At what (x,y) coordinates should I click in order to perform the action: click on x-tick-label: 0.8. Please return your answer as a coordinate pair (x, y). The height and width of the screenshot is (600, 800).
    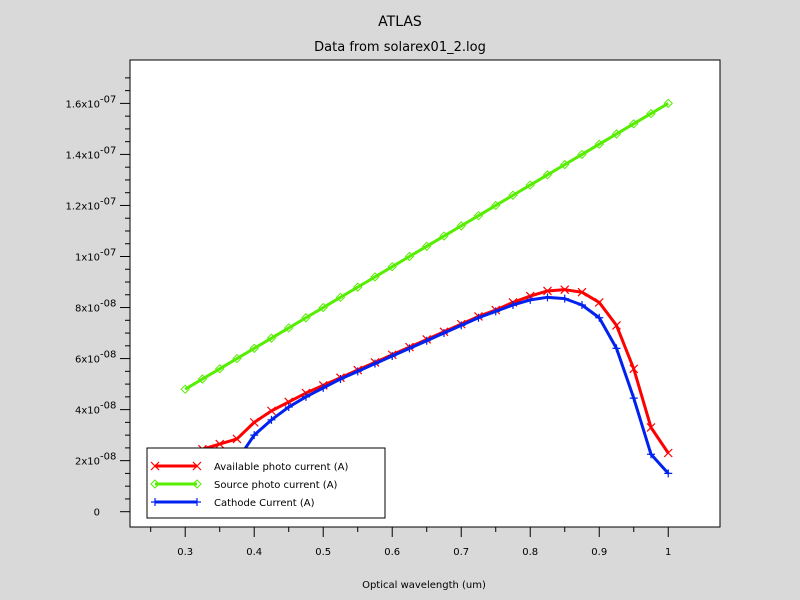
    Looking at the image, I should click on (530, 552).